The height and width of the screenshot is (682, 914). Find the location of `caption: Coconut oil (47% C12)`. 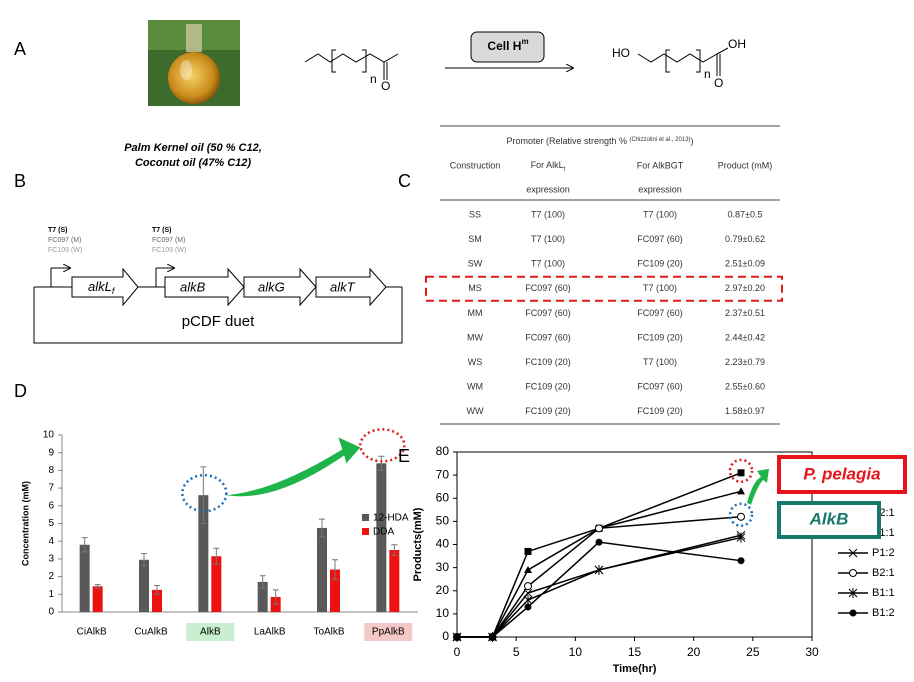

caption: Coconut oil (47% C12) is located at coordinates (193, 163).